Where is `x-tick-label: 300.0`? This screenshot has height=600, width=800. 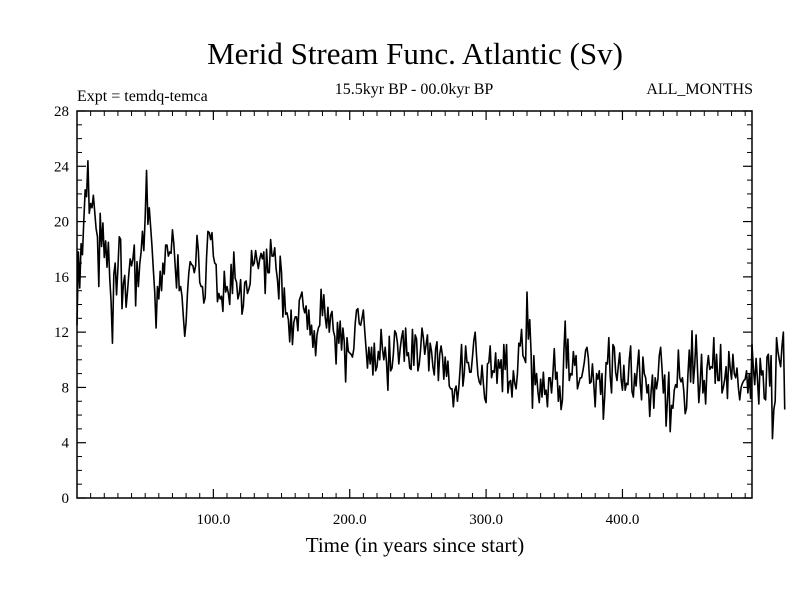 x-tick-label: 300.0 is located at coordinates (486, 520).